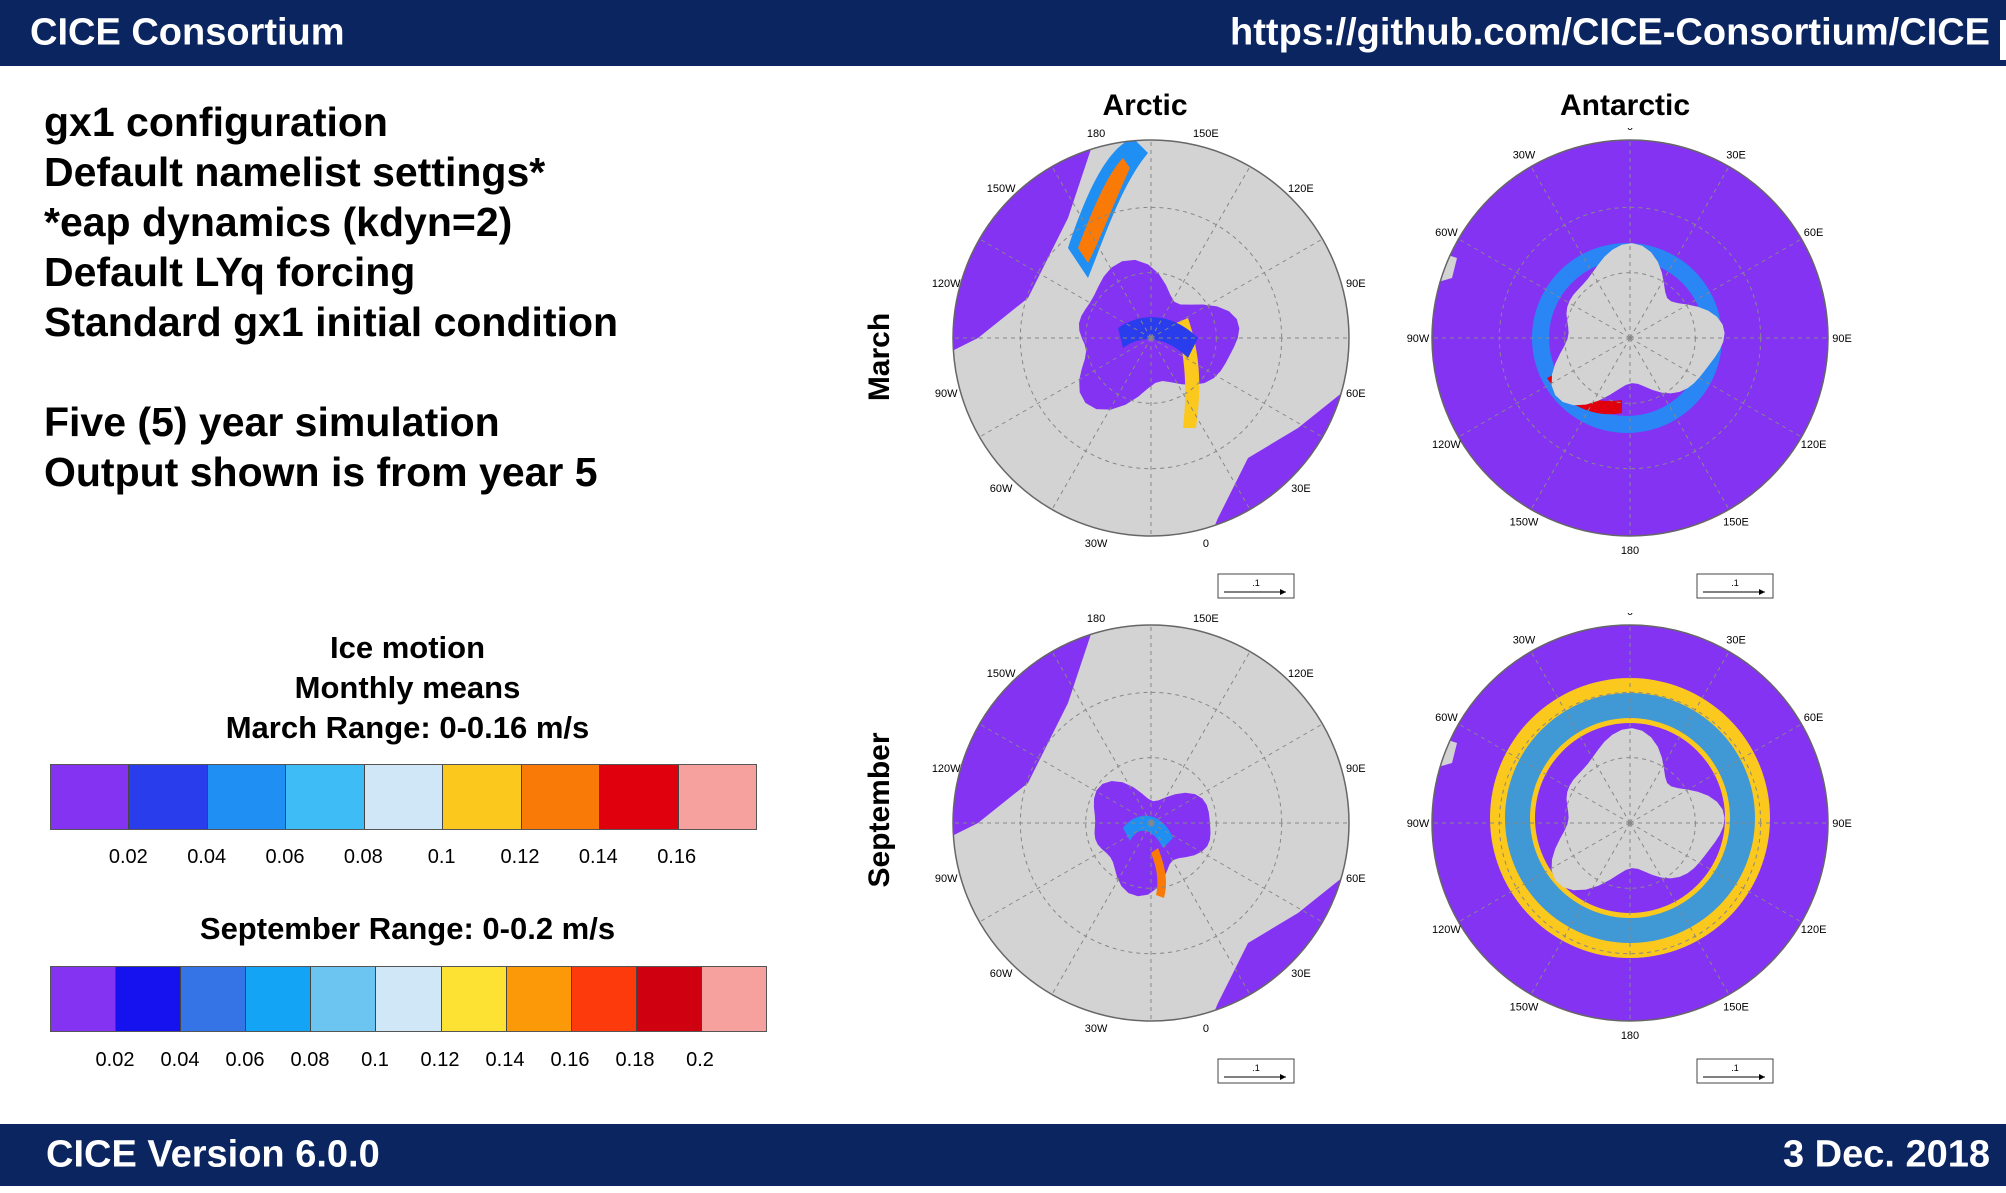  What do you see at coordinates (407, 1061) in the screenshot?
I see `september-colorbar-ticks: 0.02 0.04 0.06 0.08 0.1 0.12 0.14 0.16 0.18 0.2` at bounding box center [407, 1061].